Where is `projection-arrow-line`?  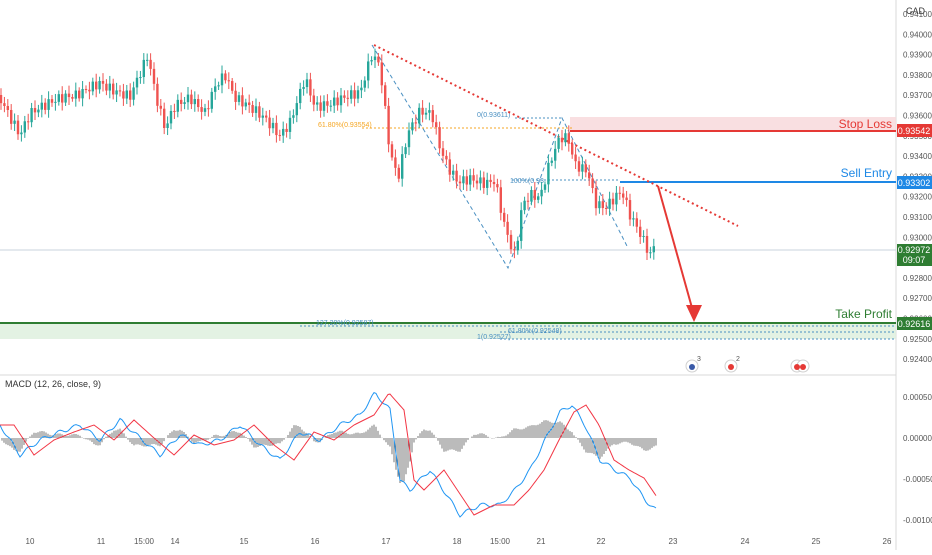
projection-arrow-line is located at coordinates (676, 250).